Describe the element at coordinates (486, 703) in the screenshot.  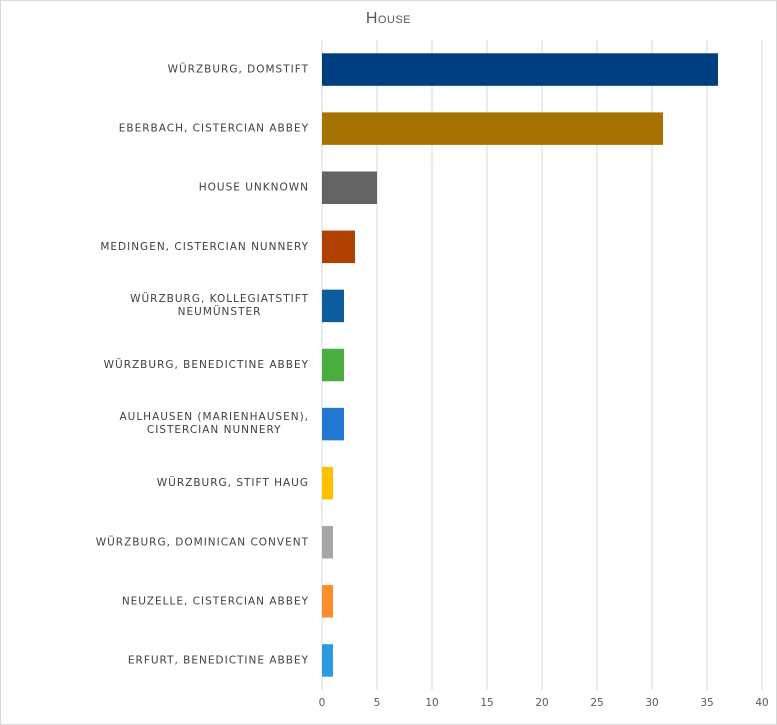
I see `x-tick-label: 15` at that location.